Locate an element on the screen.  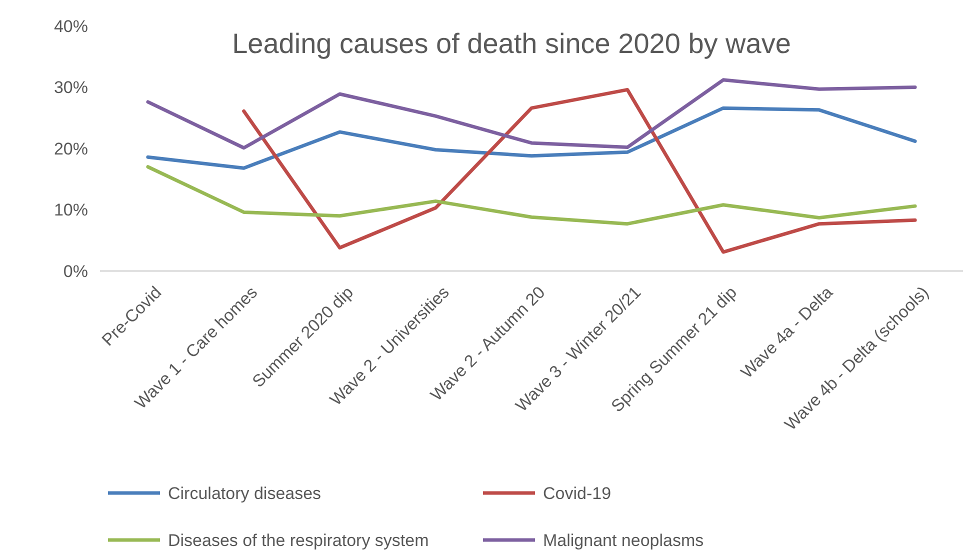
y-tick-label: 20% is located at coordinates (71, 148).